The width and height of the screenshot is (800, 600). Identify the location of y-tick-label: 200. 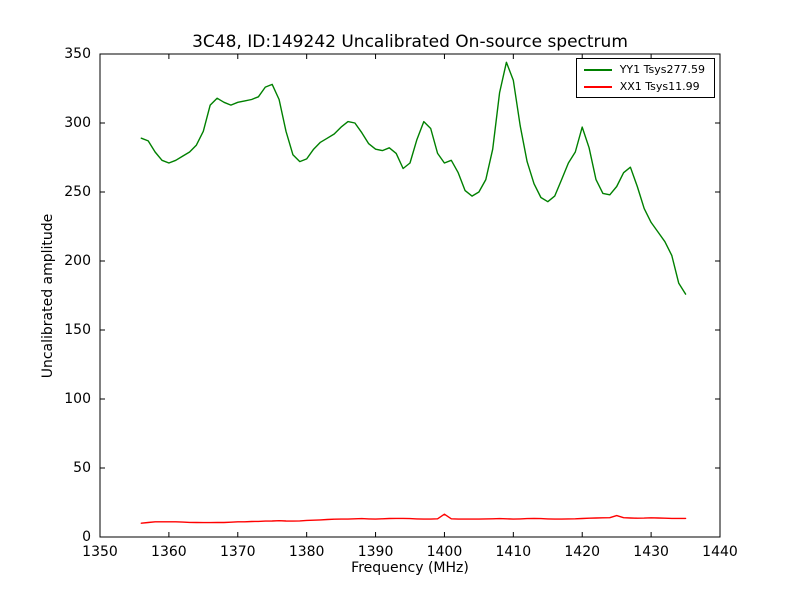
(77, 261).